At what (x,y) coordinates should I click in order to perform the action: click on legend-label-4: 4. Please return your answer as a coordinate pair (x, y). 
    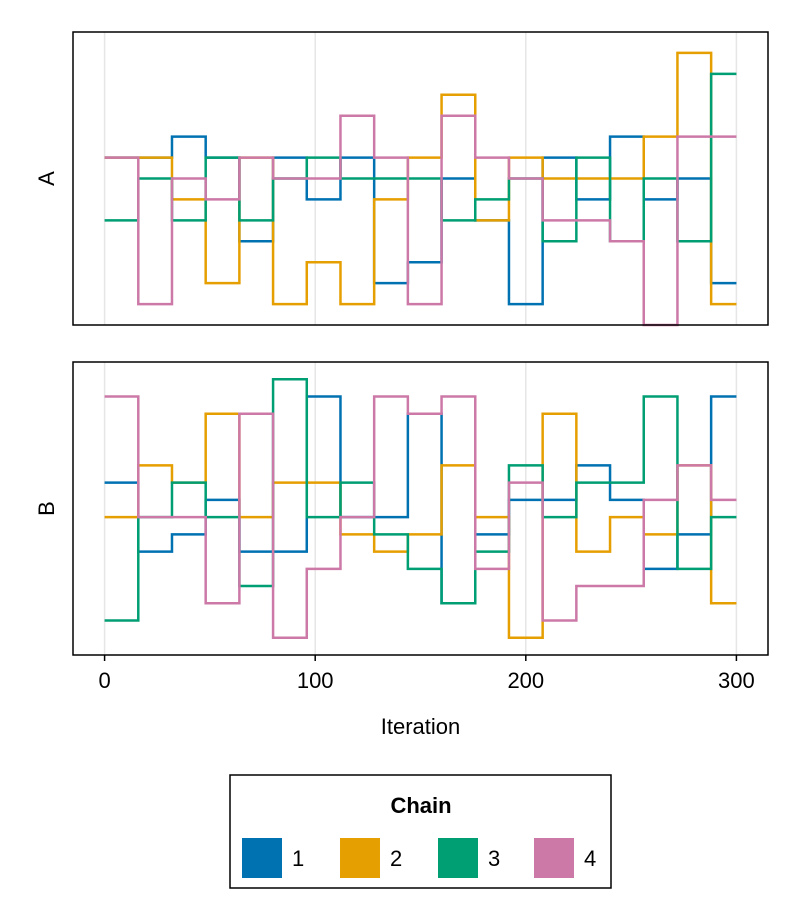
    Looking at the image, I should click on (590, 858).